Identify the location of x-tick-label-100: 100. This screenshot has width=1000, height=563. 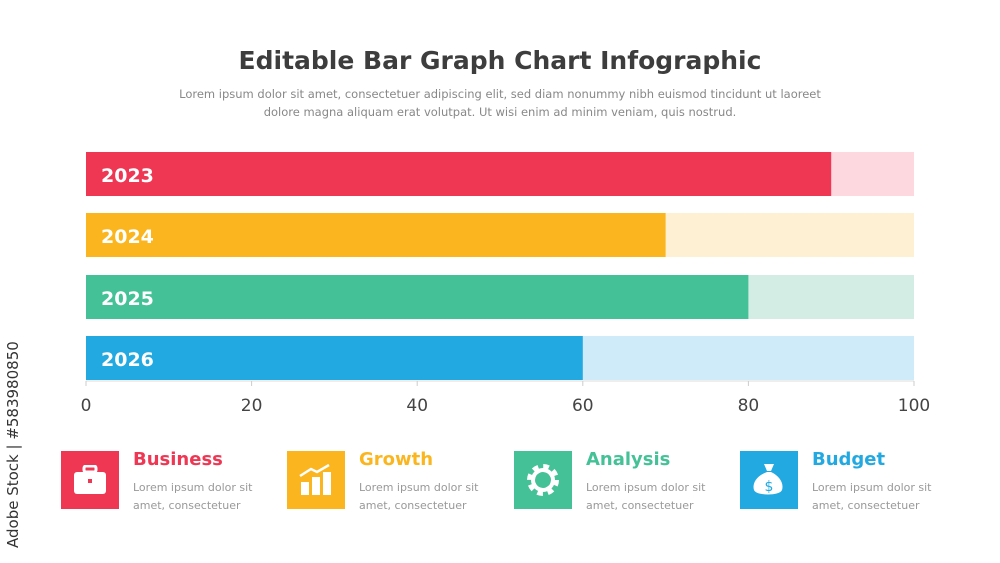
(914, 406).